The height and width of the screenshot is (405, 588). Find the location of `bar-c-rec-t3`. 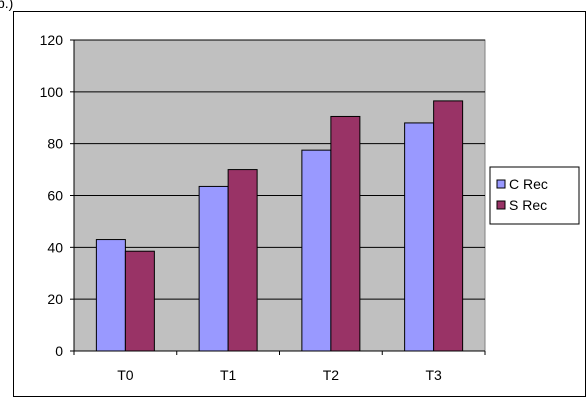

bar-c-rec-t3 is located at coordinates (419, 237).